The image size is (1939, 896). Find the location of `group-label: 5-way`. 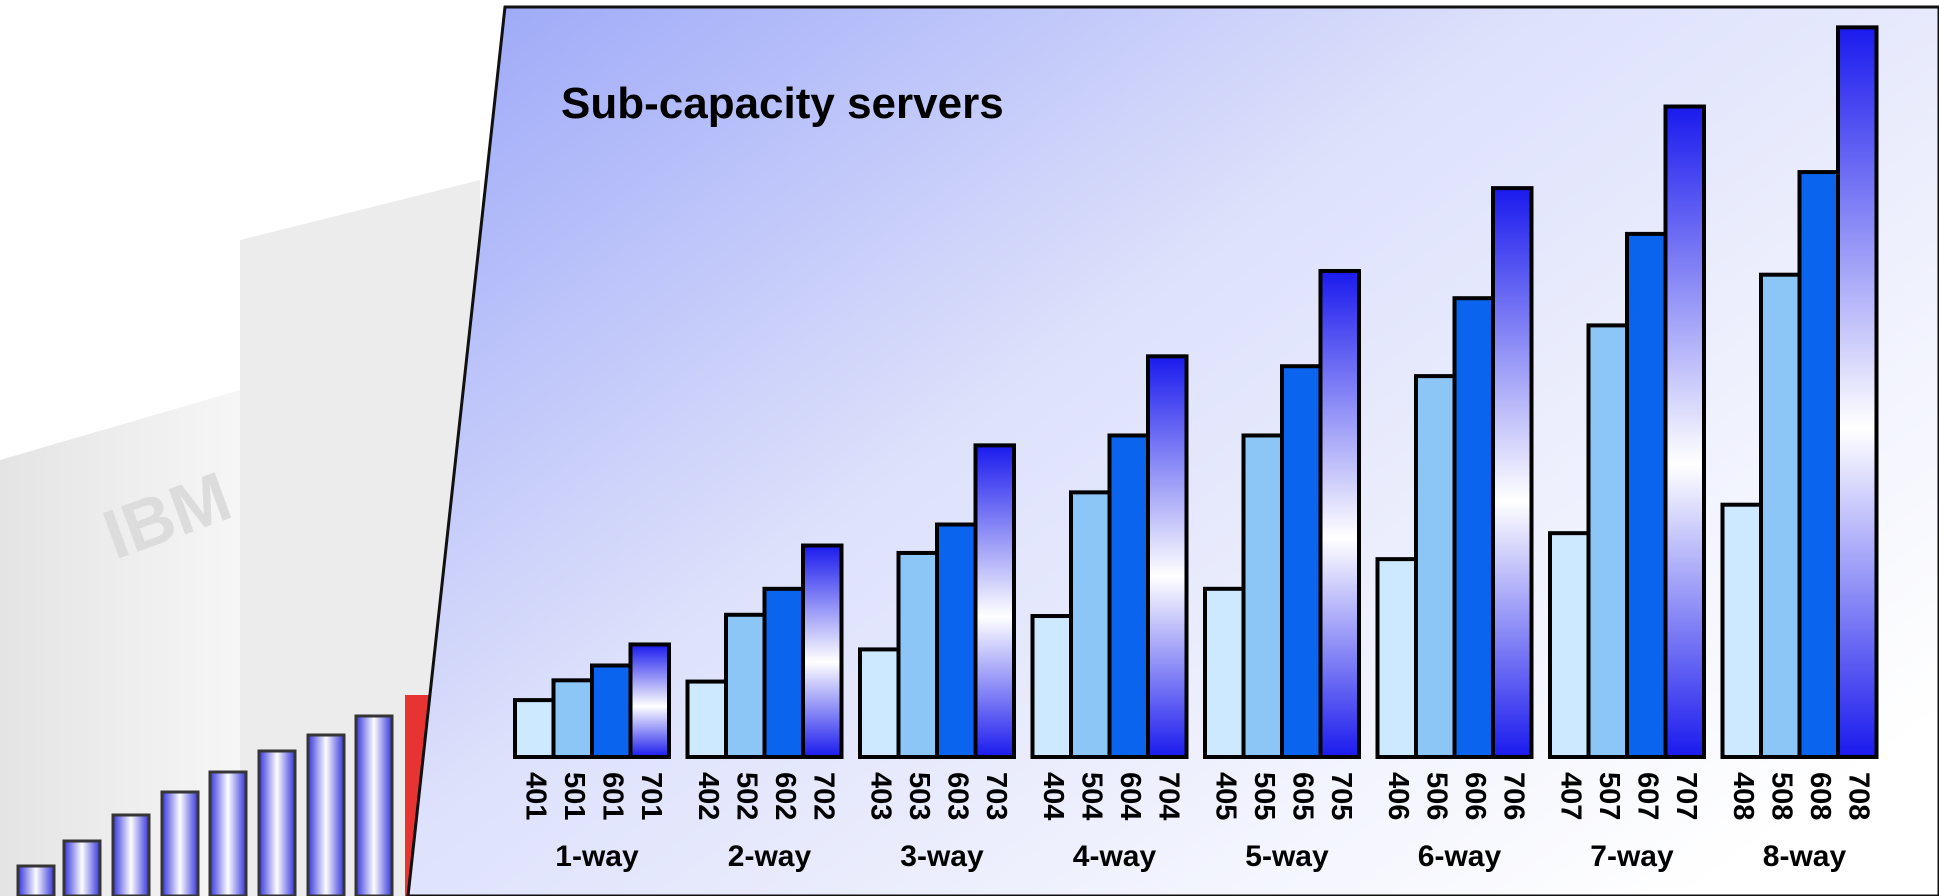

group-label: 5-way is located at coordinates (1287, 856).